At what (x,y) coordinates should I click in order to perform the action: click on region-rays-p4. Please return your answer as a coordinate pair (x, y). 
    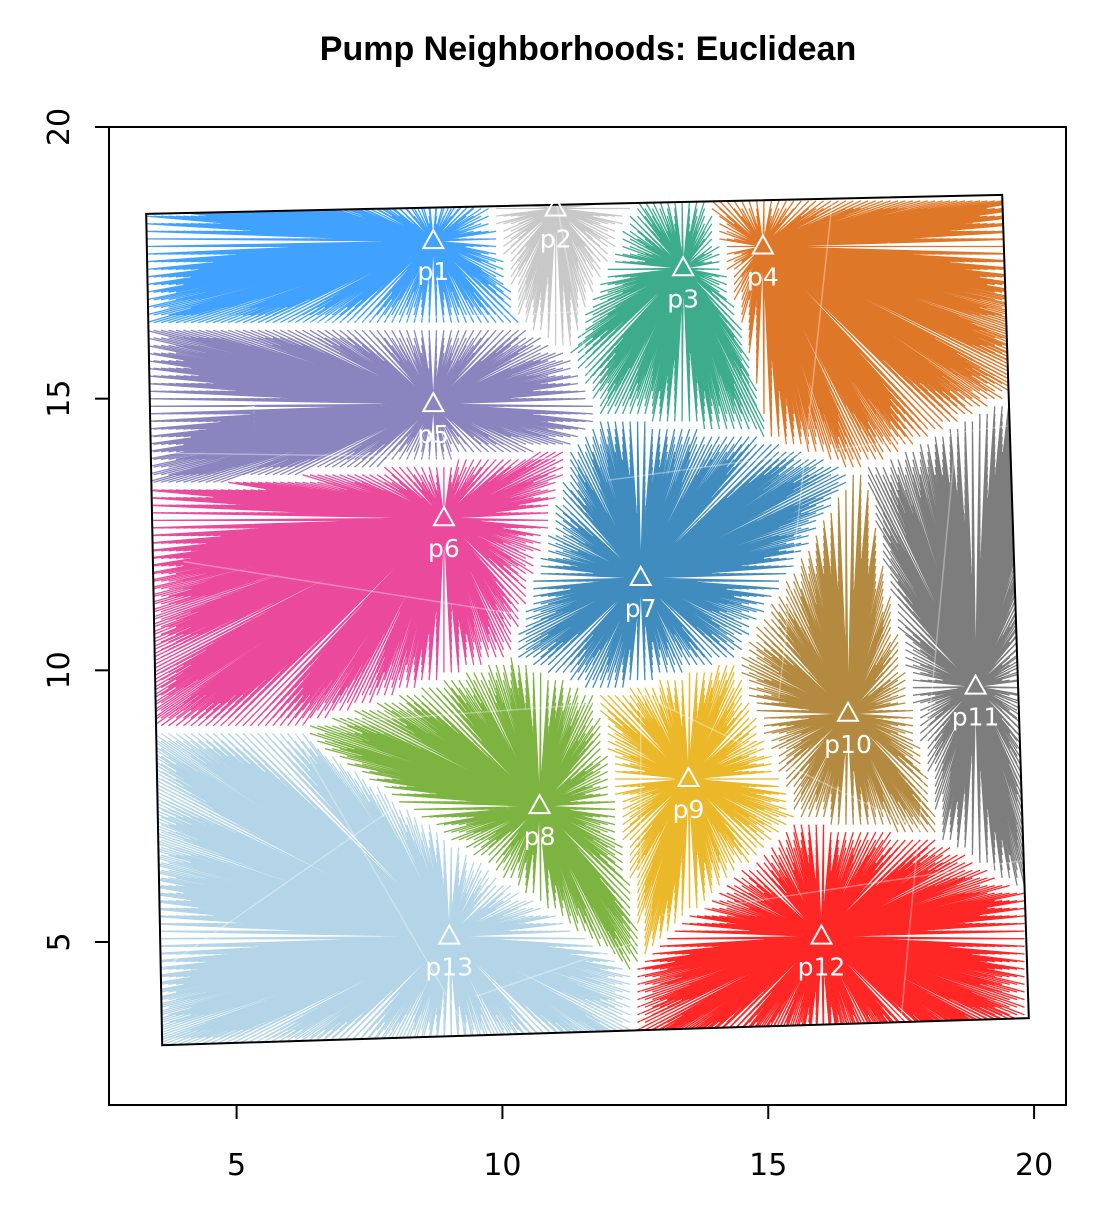
    Looking at the image, I should click on (868, 334).